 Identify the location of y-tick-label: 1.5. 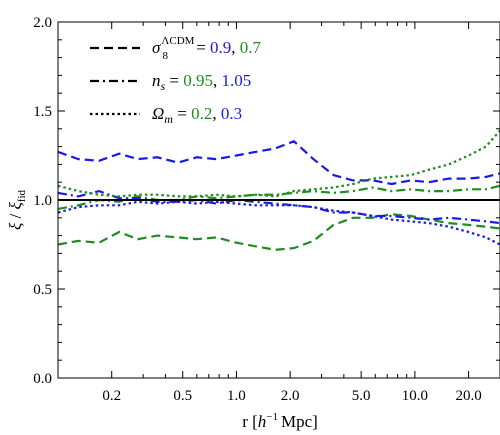
(42, 112).